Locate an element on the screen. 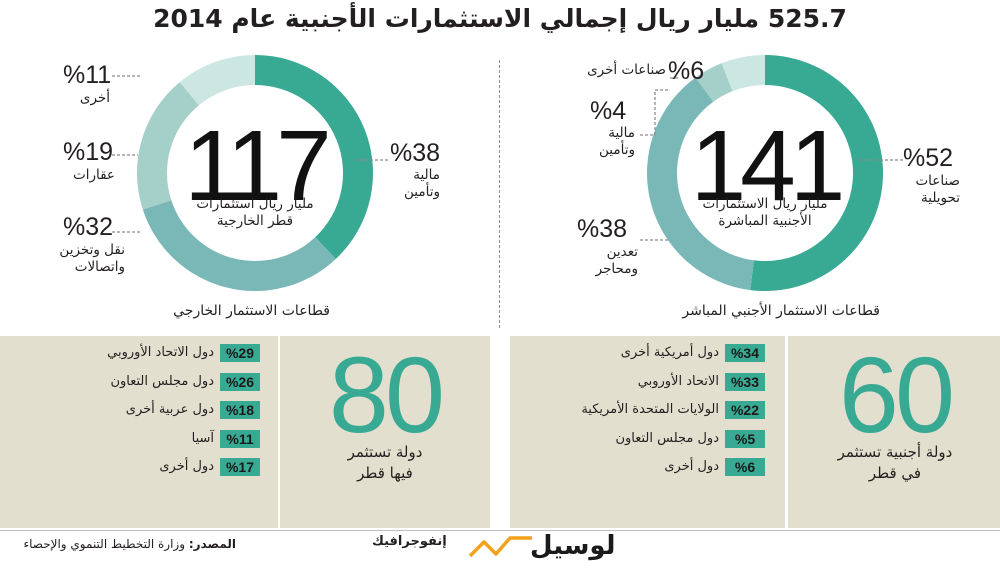 The width and height of the screenshot is (1000, 571). fdi-label-finance-line-2: وتأمين is located at coordinates (617, 150).